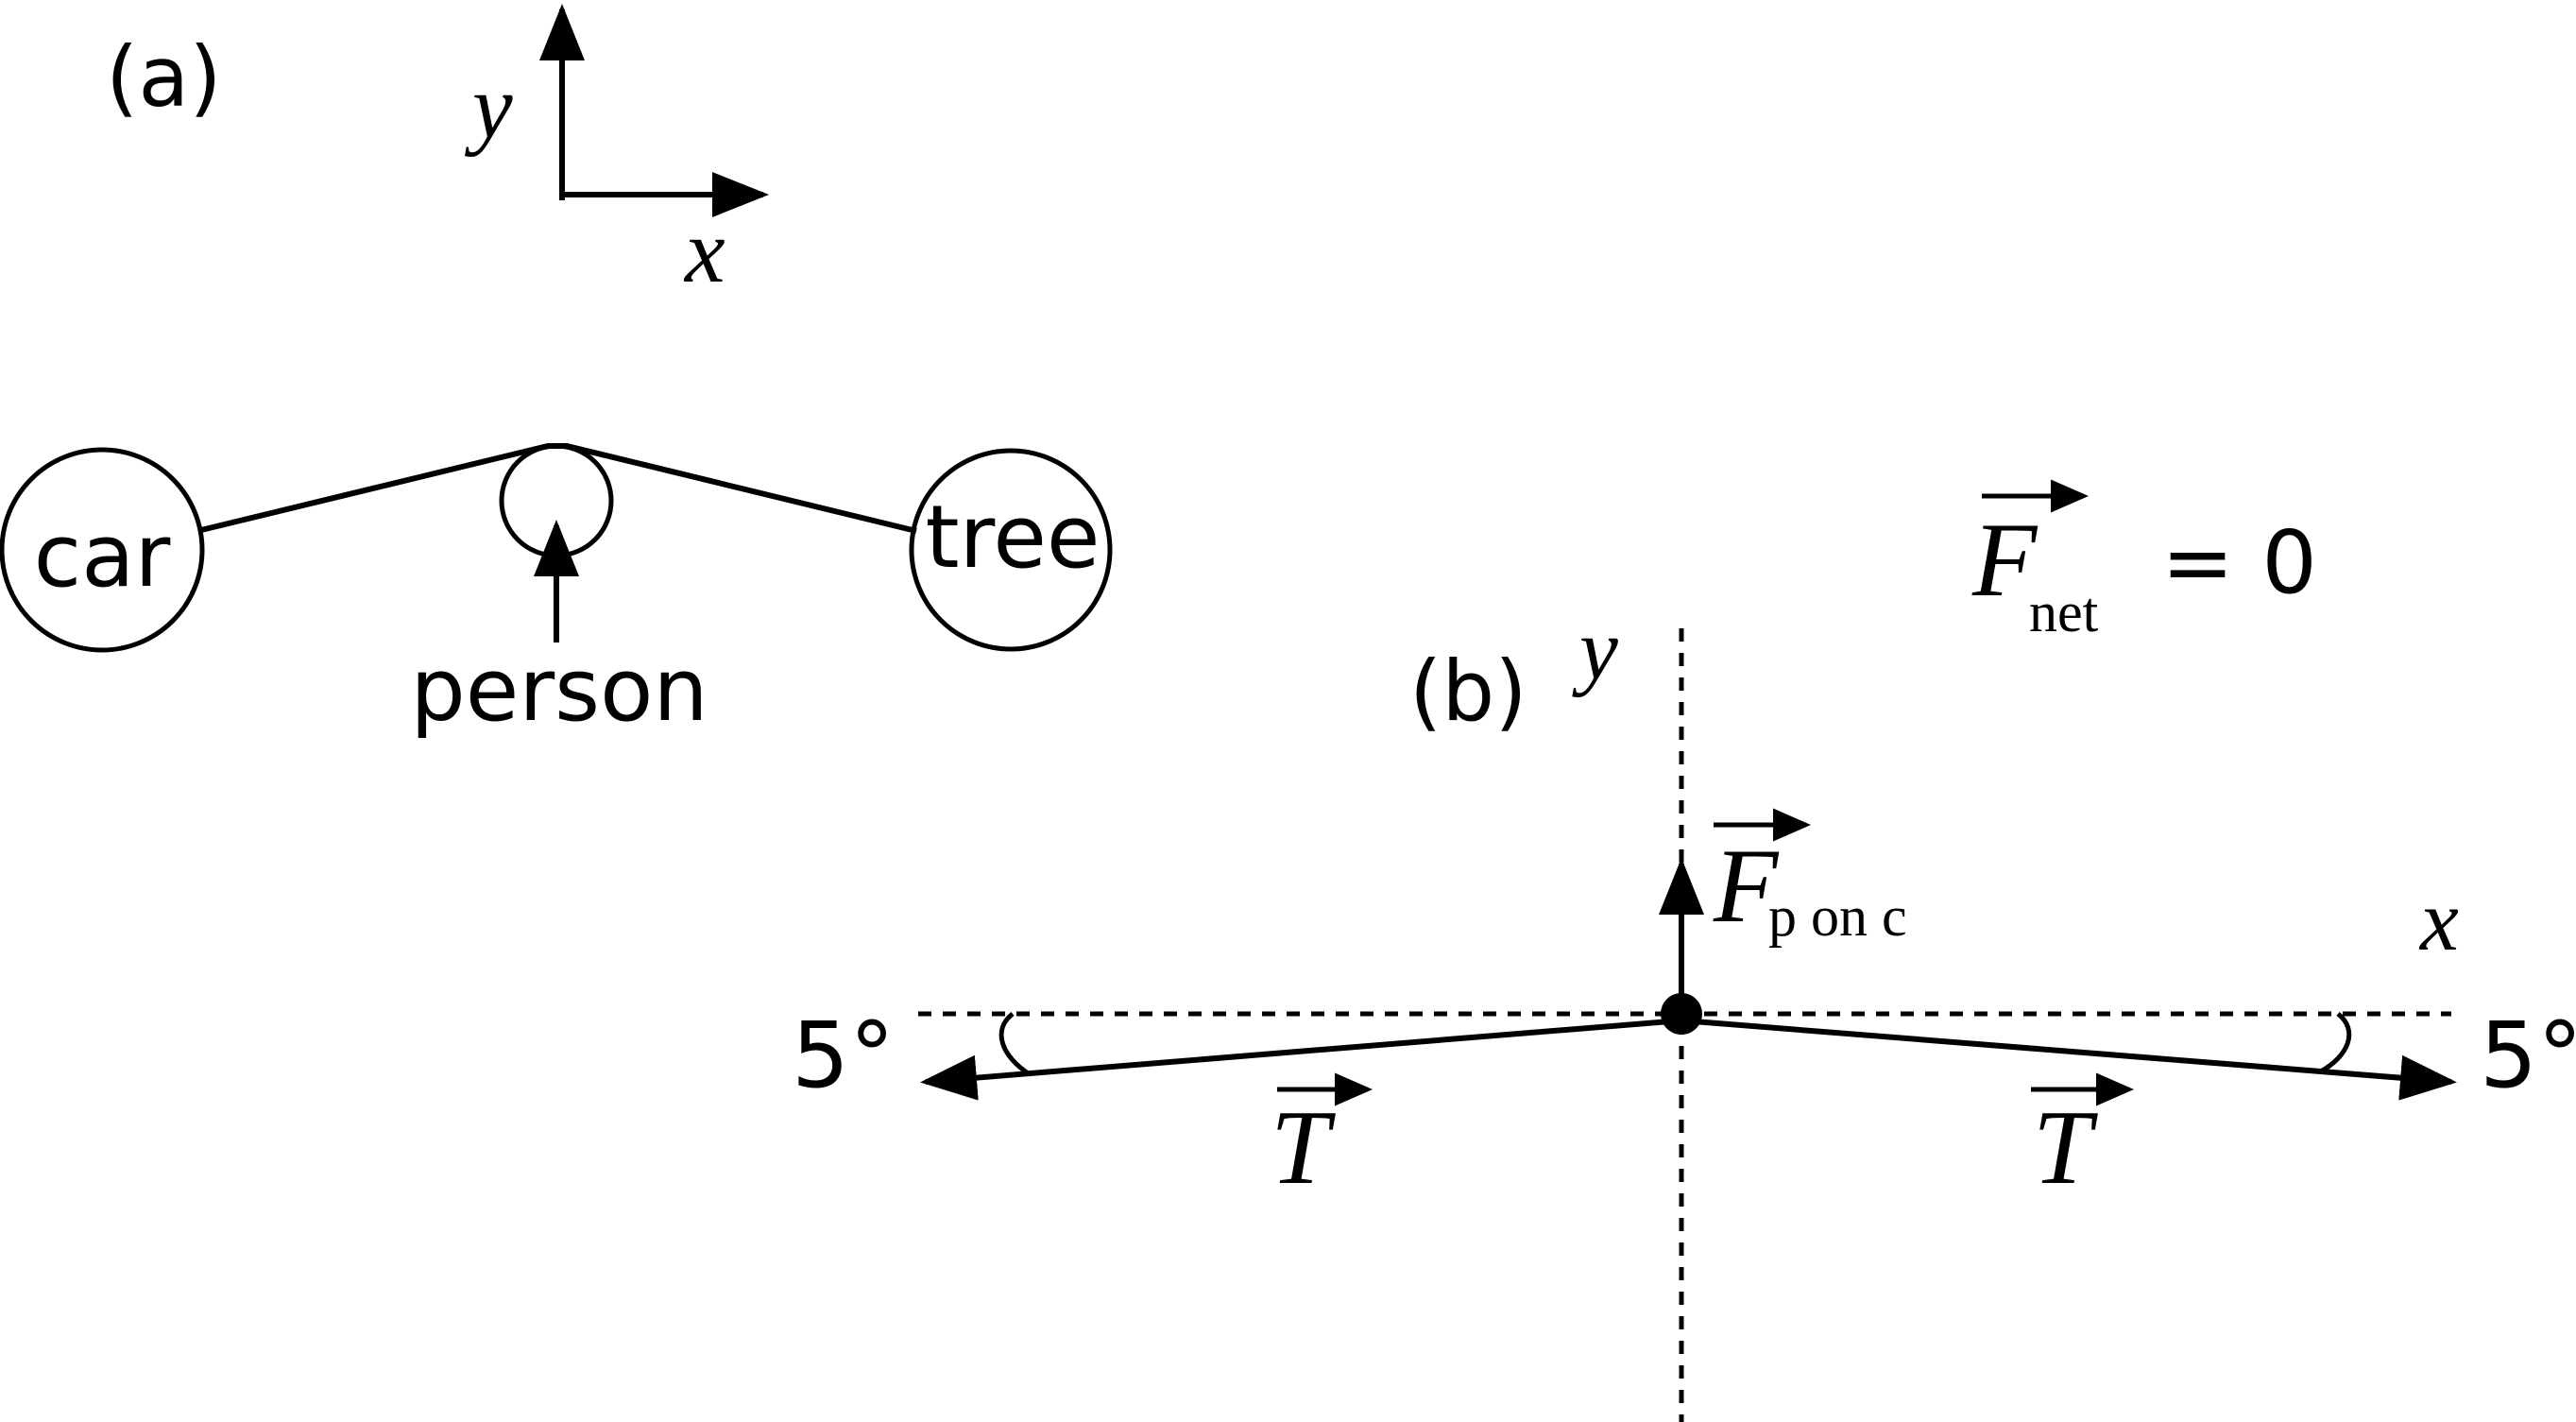 This screenshot has width=2576, height=1422. Describe the element at coordinates (1681, 1014) in the screenshot. I see `force-point` at that location.